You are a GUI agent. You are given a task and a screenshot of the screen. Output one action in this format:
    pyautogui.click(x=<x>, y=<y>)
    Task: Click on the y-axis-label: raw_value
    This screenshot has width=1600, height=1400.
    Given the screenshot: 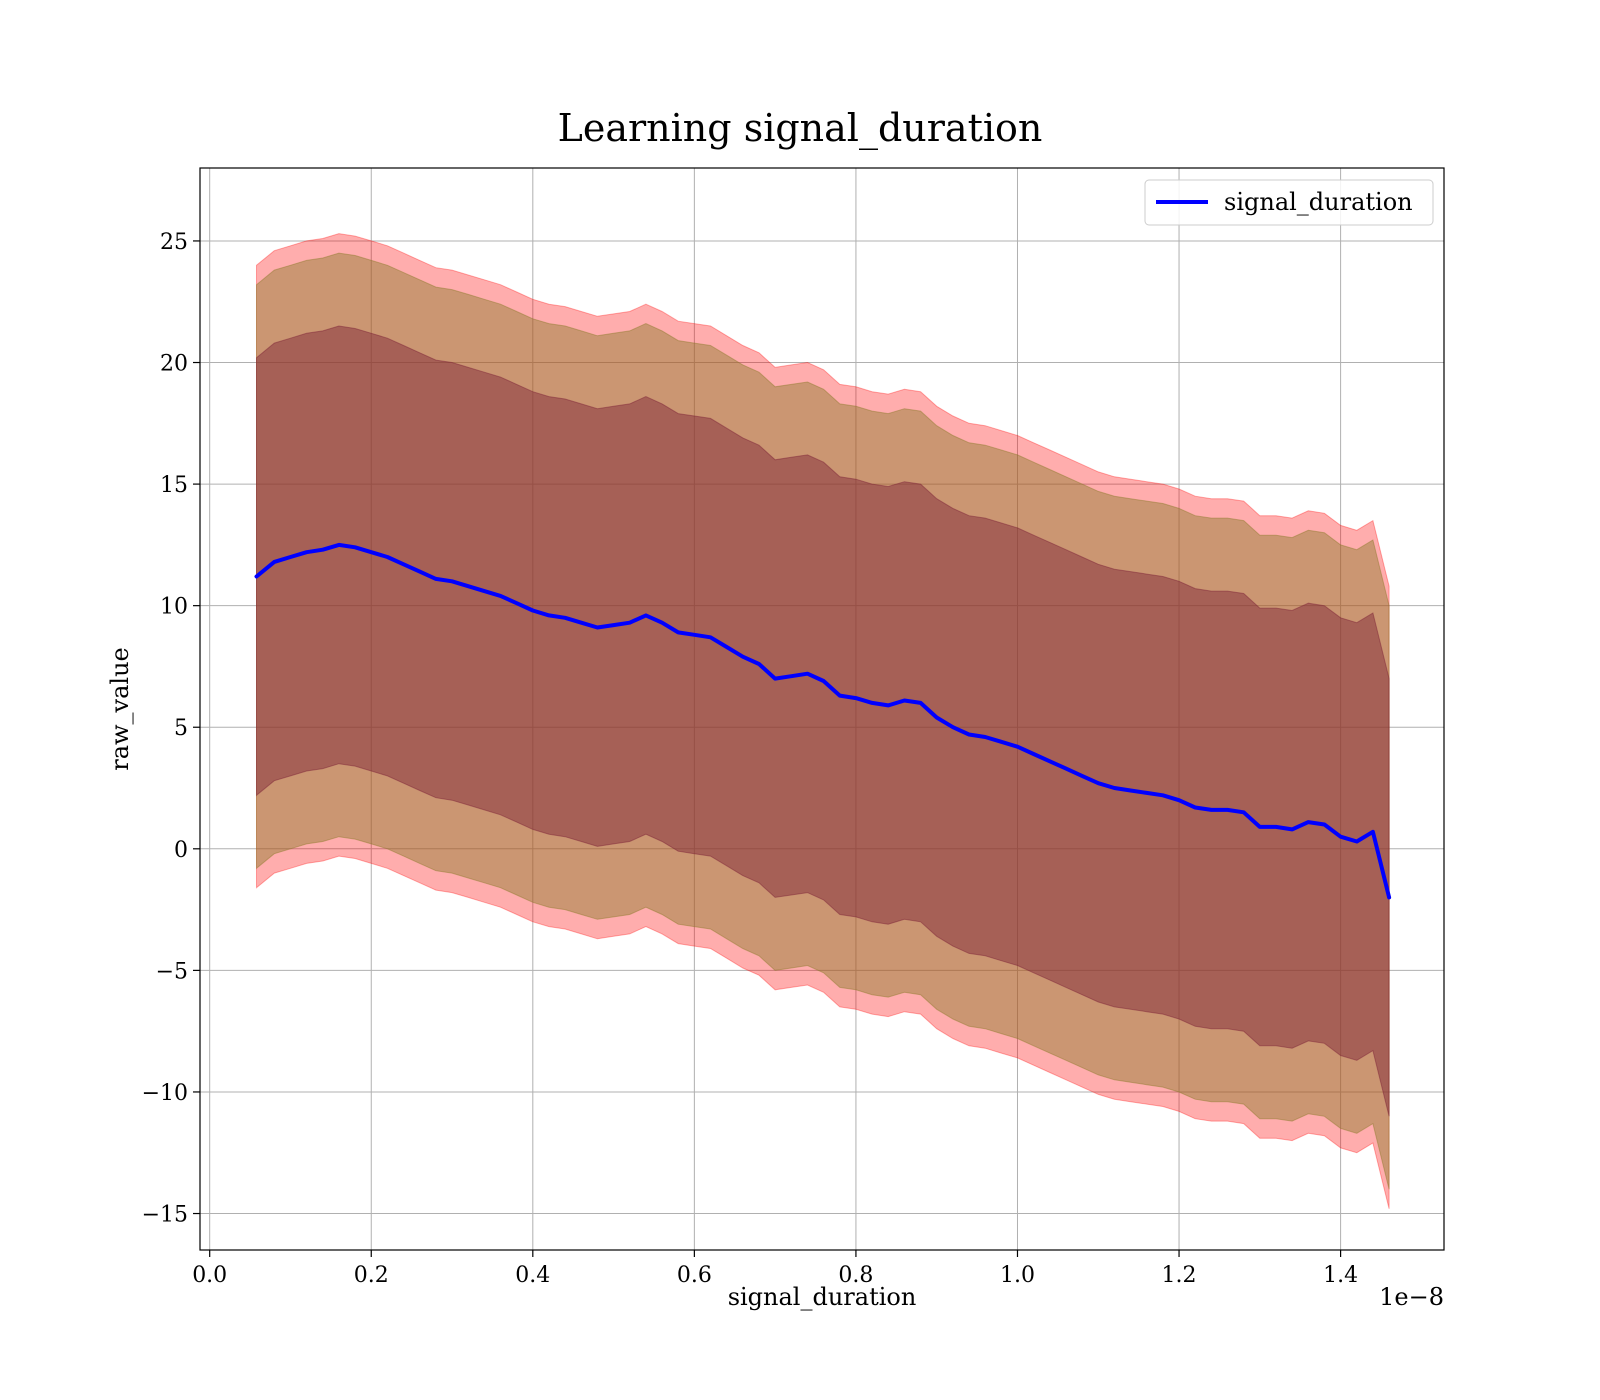 What is the action you would take?
    pyautogui.click(x=120, y=709)
    